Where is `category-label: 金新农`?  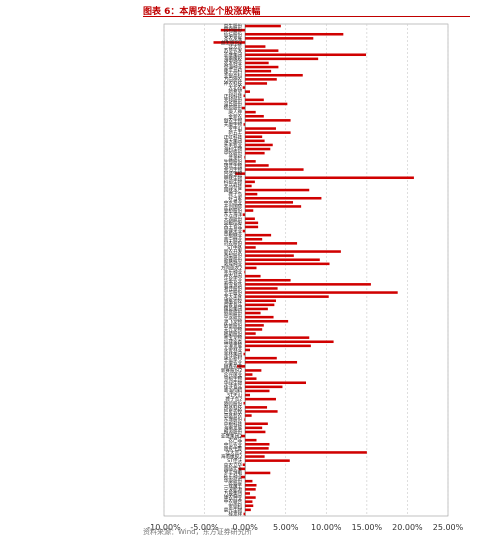
category-label: 金新农 is located at coordinates (235, 116).